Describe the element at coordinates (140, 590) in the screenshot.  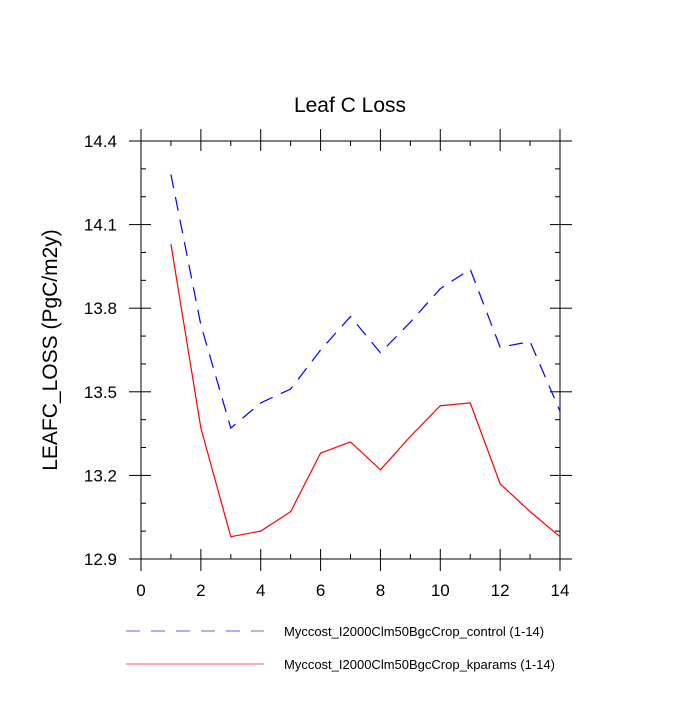
I see `x-tick-label: 0` at that location.